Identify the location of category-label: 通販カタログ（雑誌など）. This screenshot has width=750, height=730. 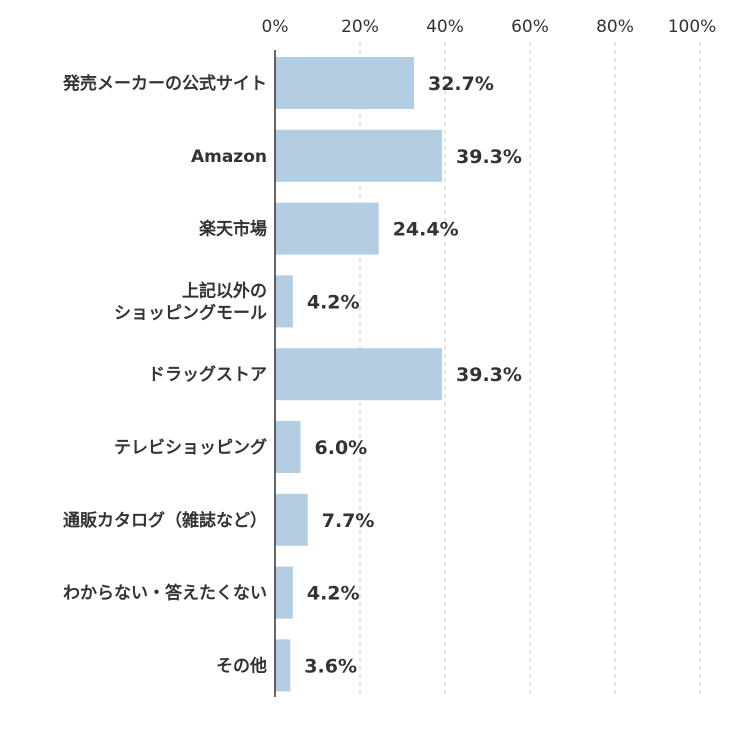
(165, 520).